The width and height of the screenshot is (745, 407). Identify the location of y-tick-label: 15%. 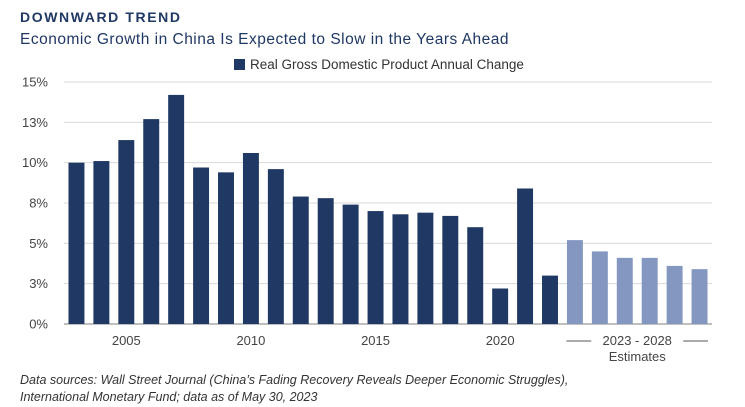
(35, 82).